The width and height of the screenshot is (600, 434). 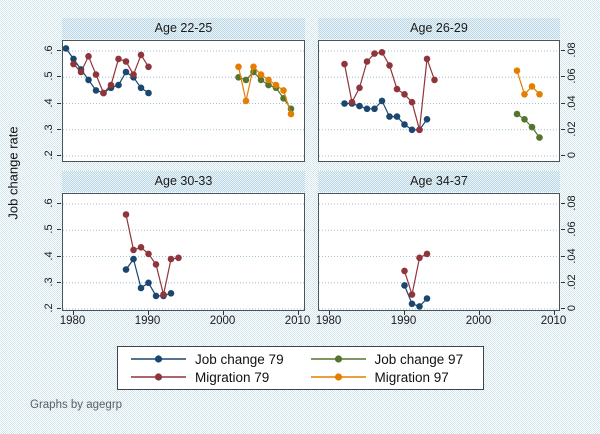 I want to click on y-tick-label: .3, so click(x=49, y=129).